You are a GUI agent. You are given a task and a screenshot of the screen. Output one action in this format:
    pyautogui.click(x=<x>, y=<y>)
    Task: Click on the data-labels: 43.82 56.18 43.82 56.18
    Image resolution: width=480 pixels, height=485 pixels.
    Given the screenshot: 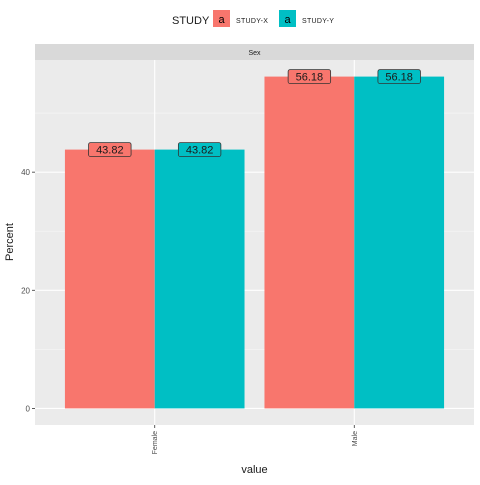 What is the action you would take?
    pyautogui.click(x=254, y=113)
    